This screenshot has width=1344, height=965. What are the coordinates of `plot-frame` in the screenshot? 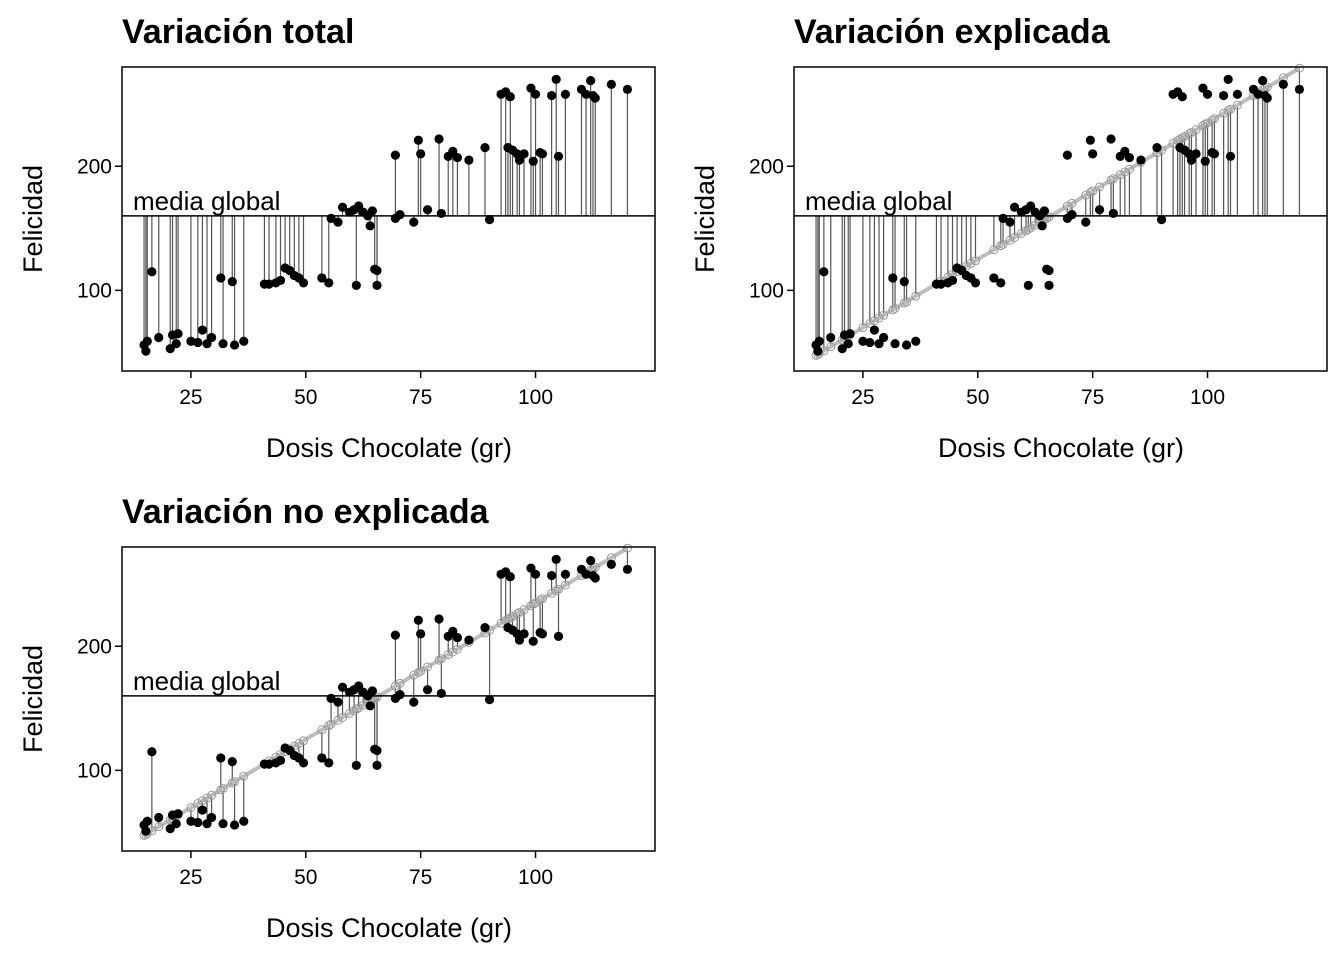 It's located at (1060, 219).